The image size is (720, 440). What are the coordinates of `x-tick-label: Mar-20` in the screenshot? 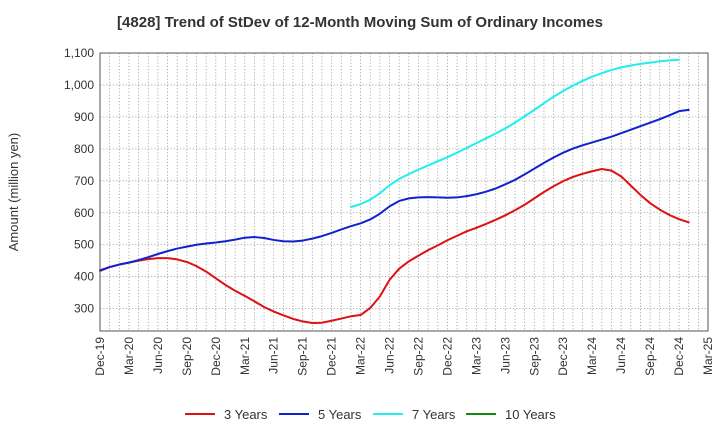 It's located at (129, 356).